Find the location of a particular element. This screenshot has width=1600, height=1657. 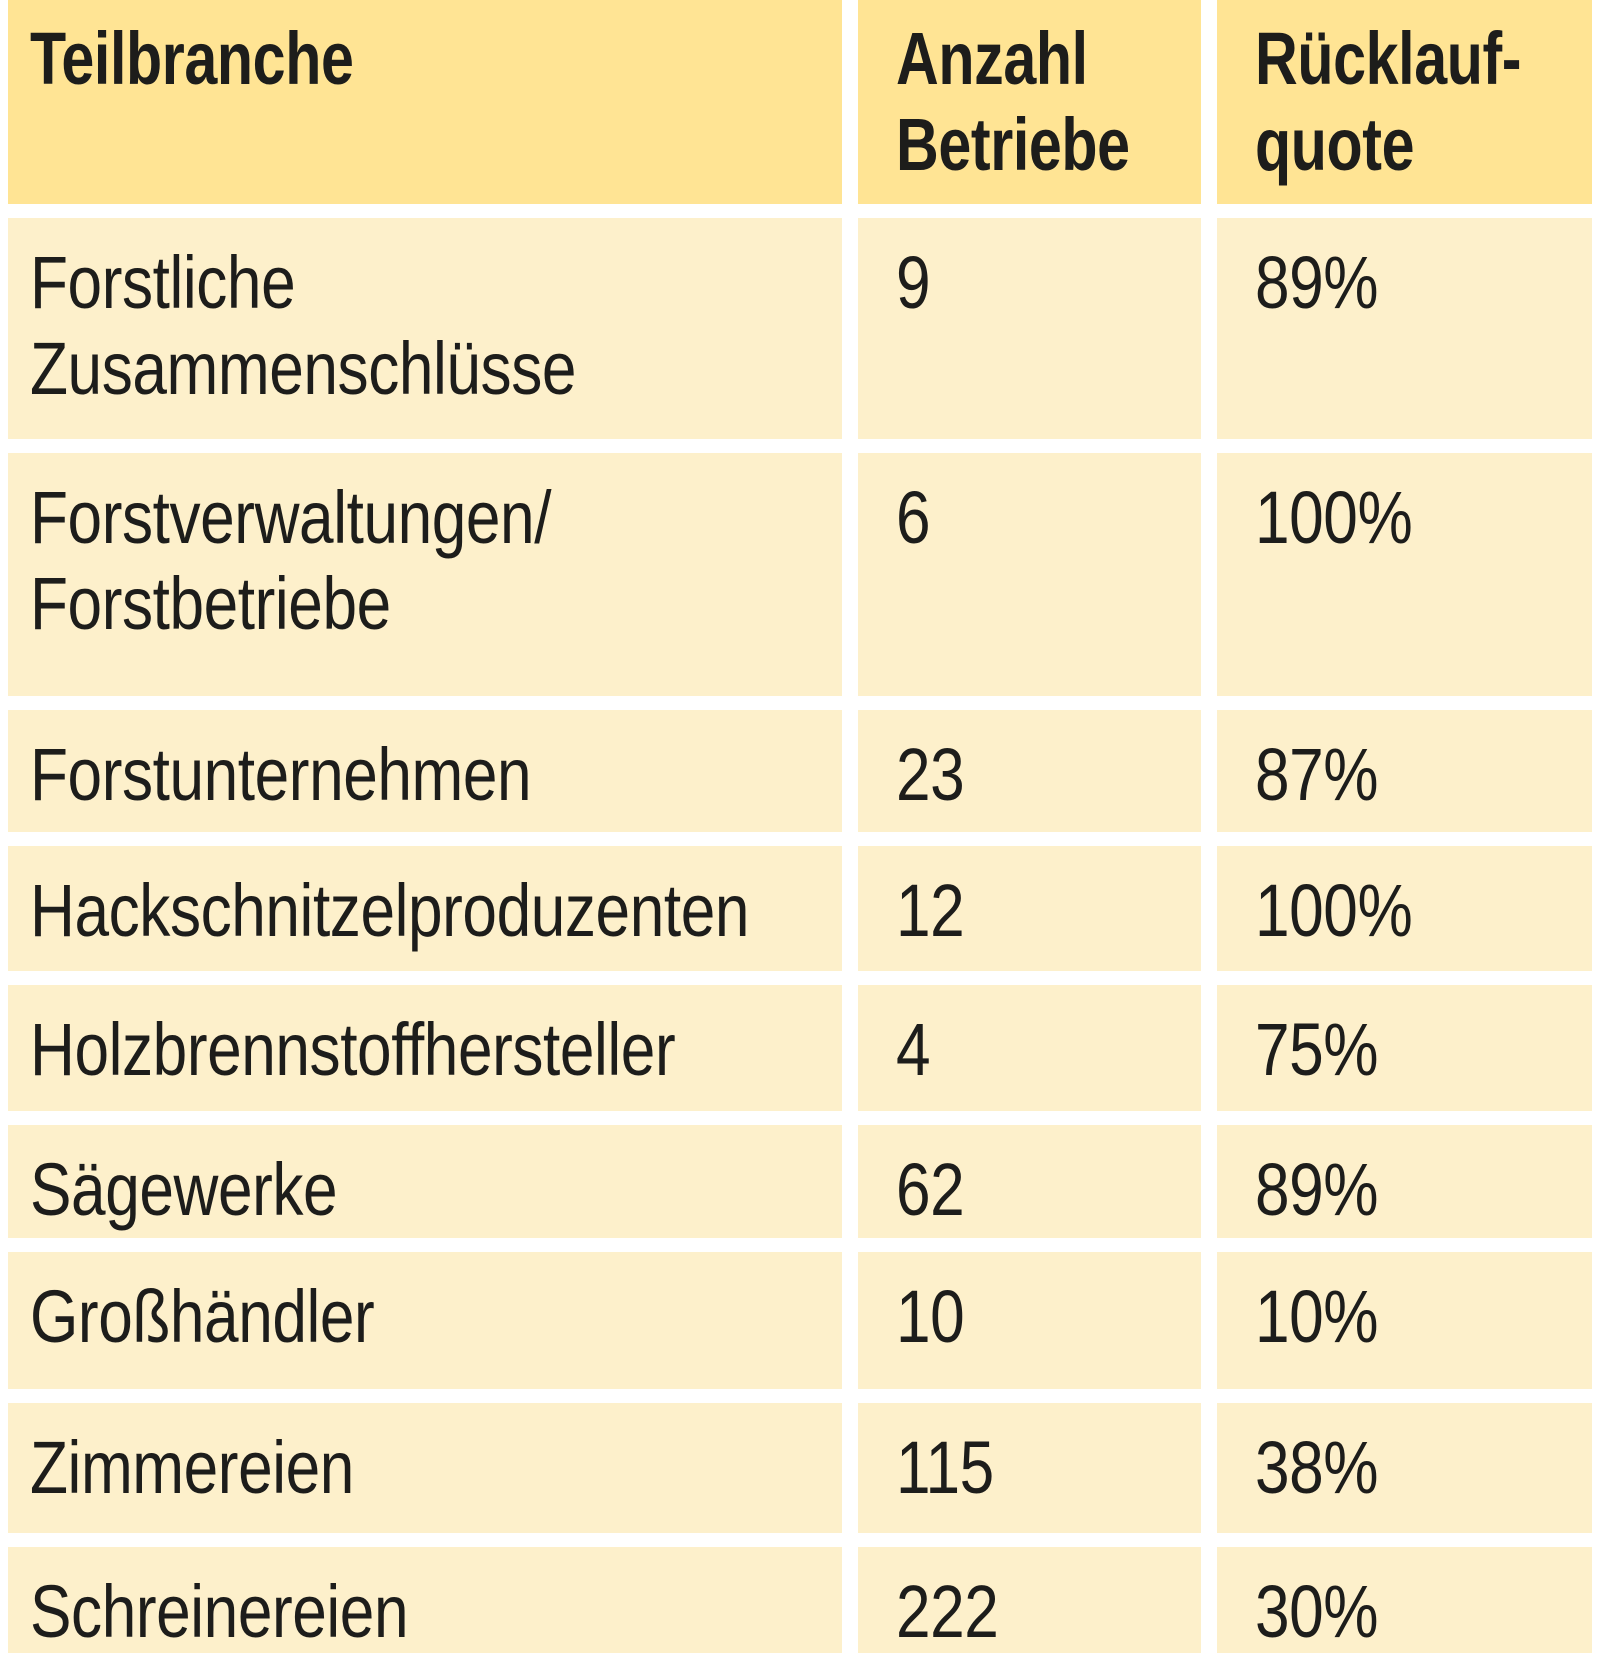

cell-text: 115 is located at coordinates (945, 1467).